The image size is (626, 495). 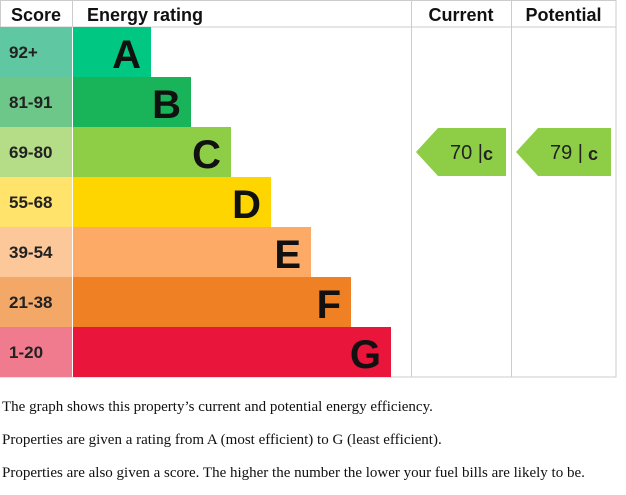 What do you see at coordinates (563, 15) in the screenshot?
I see `header-potential: Potential` at bounding box center [563, 15].